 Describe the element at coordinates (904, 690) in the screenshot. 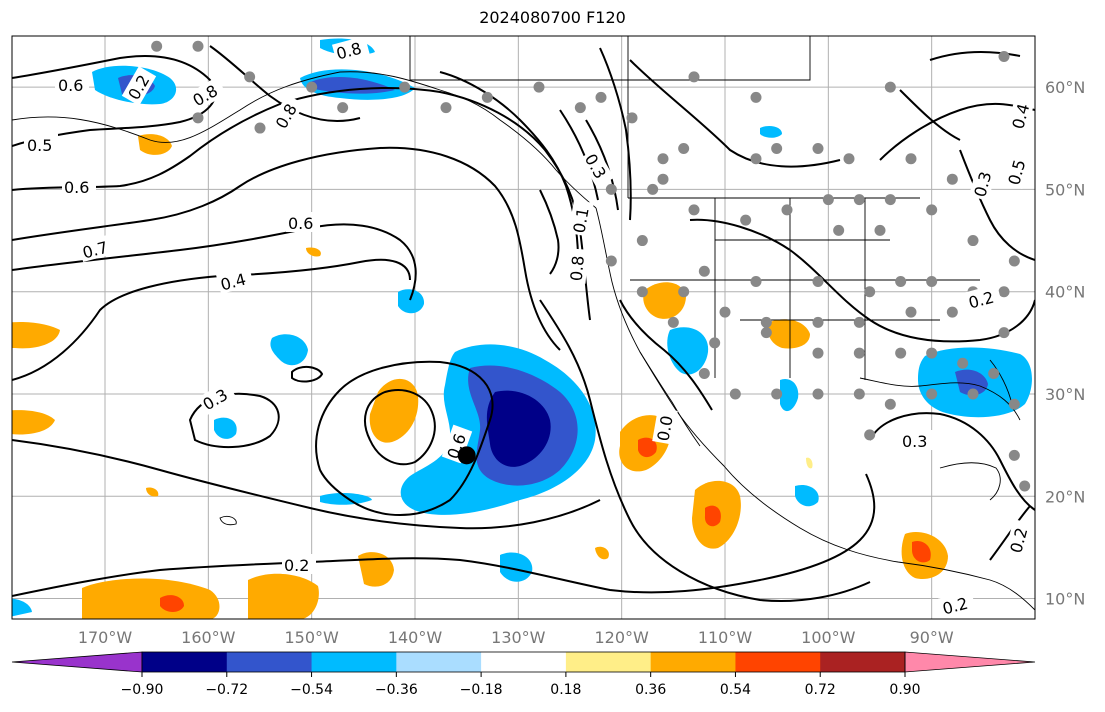

I see `colorbar-tick-label: 0.90` at that location.